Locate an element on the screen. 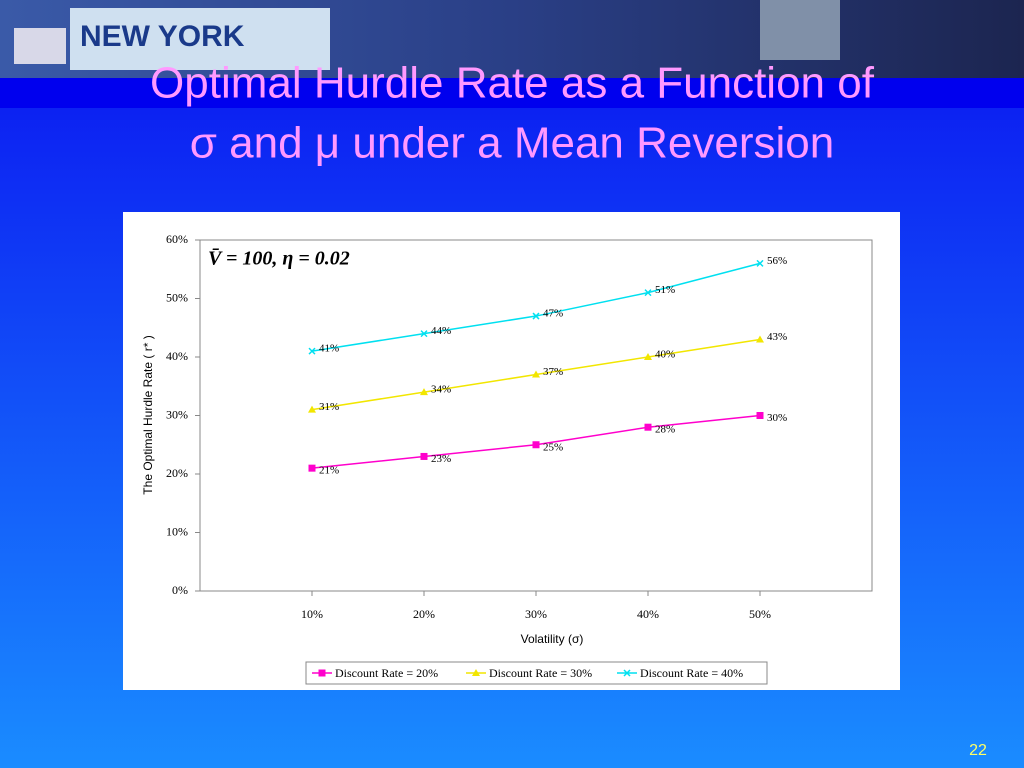  x-tick-label: 50% is located at coordinates (760, 614).